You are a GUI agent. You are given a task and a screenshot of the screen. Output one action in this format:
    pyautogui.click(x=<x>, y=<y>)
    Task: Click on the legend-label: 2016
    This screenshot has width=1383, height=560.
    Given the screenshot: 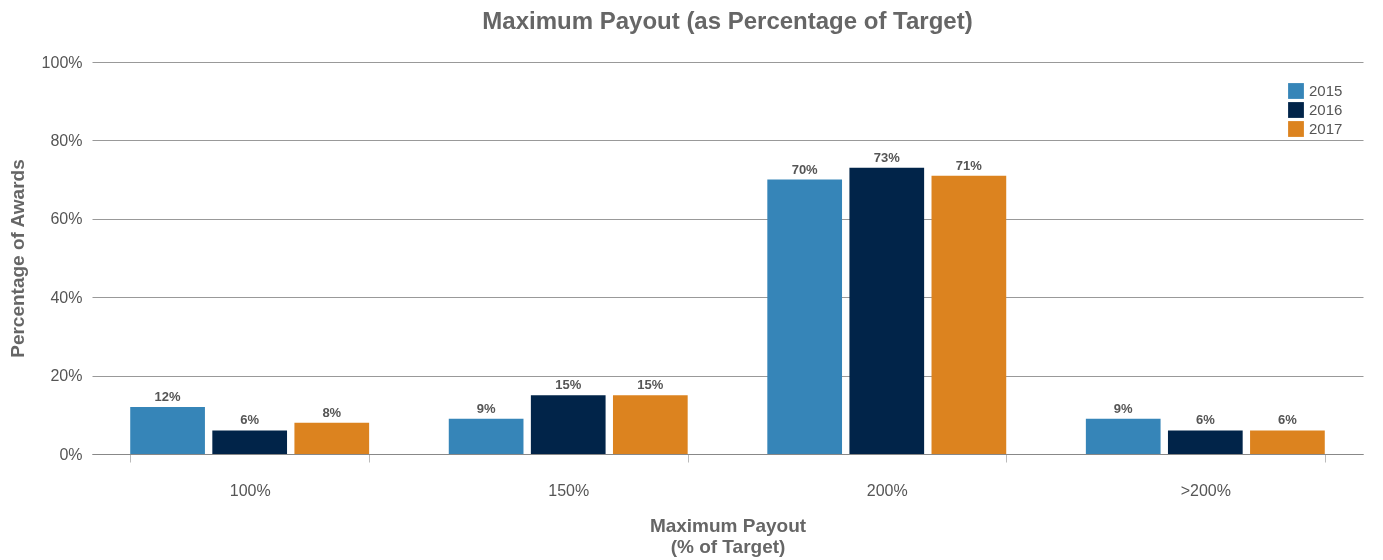 What is the action you would take?
    pyautogui.click(x=1326, y=109)
    